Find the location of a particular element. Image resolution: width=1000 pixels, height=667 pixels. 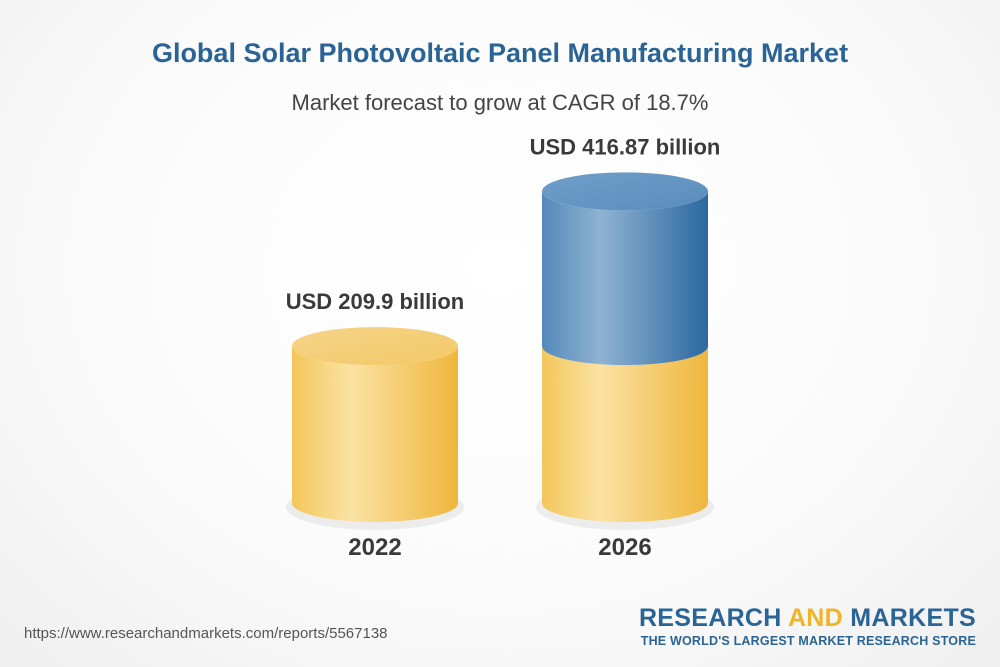

brand-name-part1: RESEARCH is located at coordinates (713, 618).